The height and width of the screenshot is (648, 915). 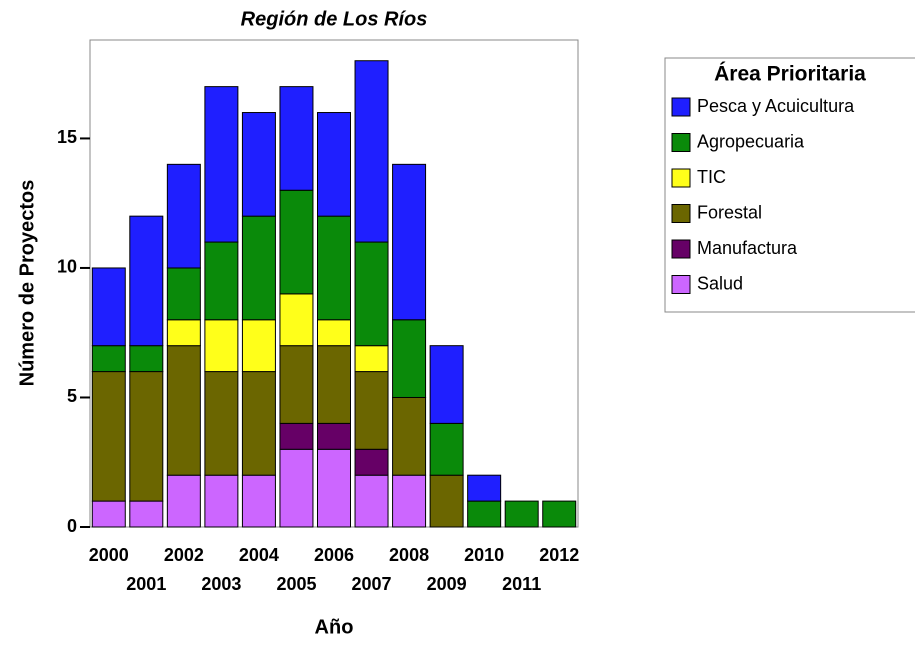 I want to click on x-tick-label: 2010, so click(x=484, y=555).